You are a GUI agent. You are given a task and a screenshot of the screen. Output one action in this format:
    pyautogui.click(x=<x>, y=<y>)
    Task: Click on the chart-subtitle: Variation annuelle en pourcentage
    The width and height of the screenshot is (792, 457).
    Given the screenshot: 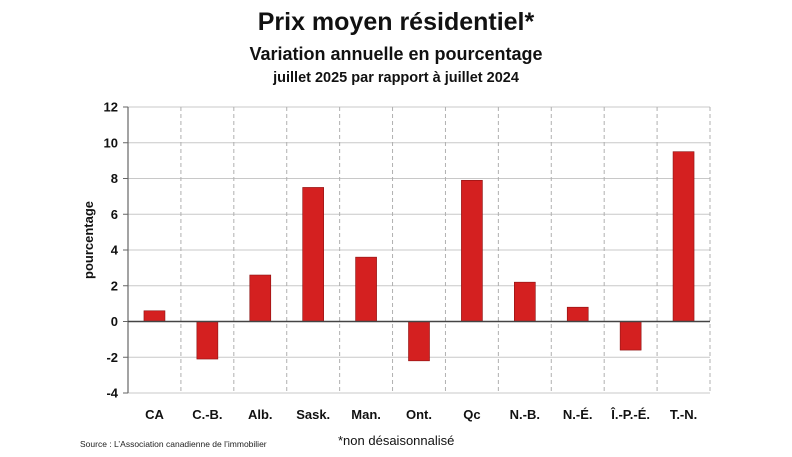 What is the action you would take?
    pyautogui.click(x=396, y=54)
    